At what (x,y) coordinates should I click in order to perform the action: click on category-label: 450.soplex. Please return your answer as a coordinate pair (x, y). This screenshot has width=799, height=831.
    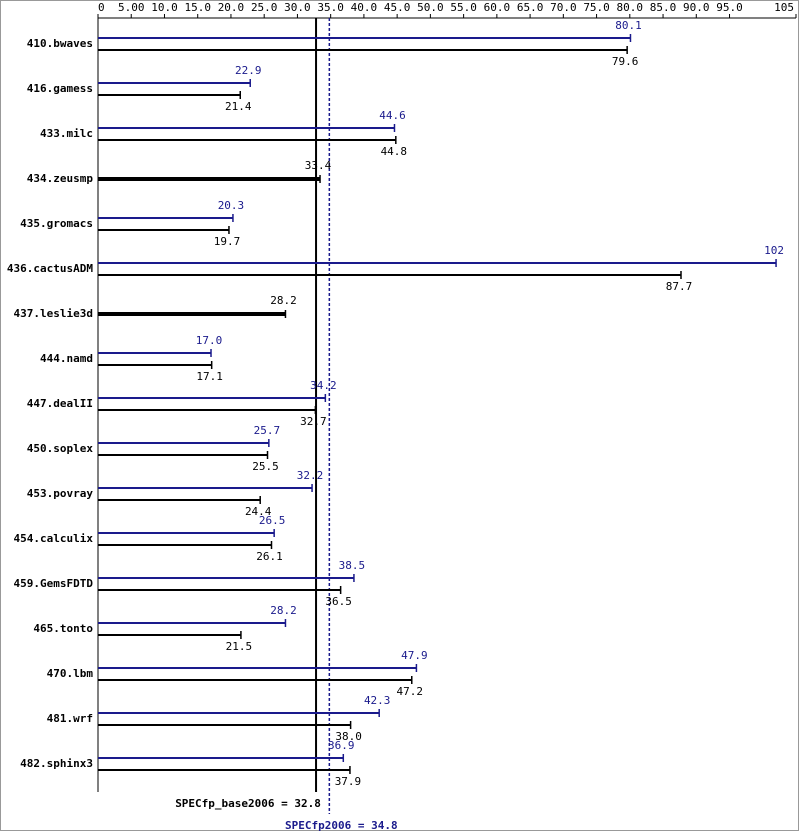
    Looking at the image, I should click on (60, 448).